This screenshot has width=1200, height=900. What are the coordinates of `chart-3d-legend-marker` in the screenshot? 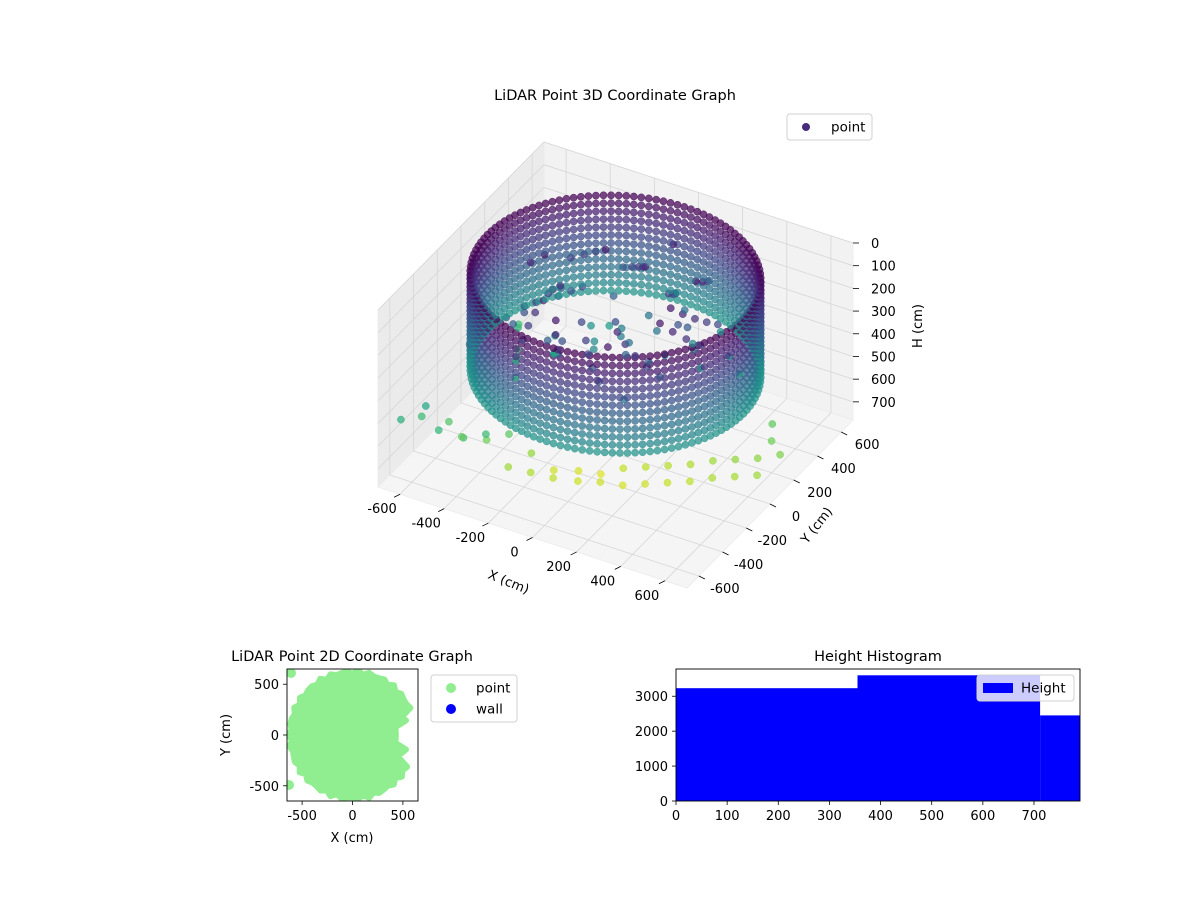 It's located at (806, 127).